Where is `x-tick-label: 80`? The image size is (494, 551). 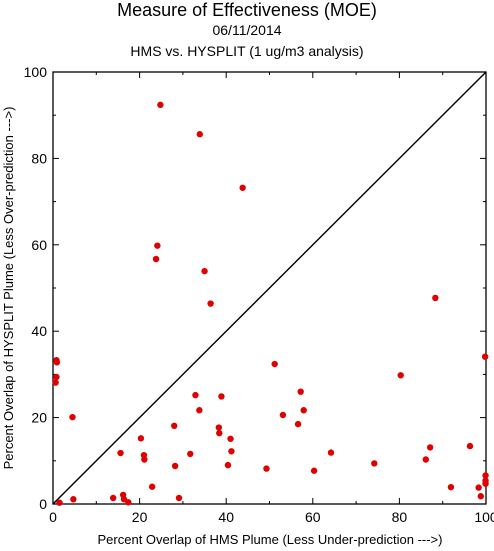
x-tick-label: 80 is located at coordinates (400, 517).